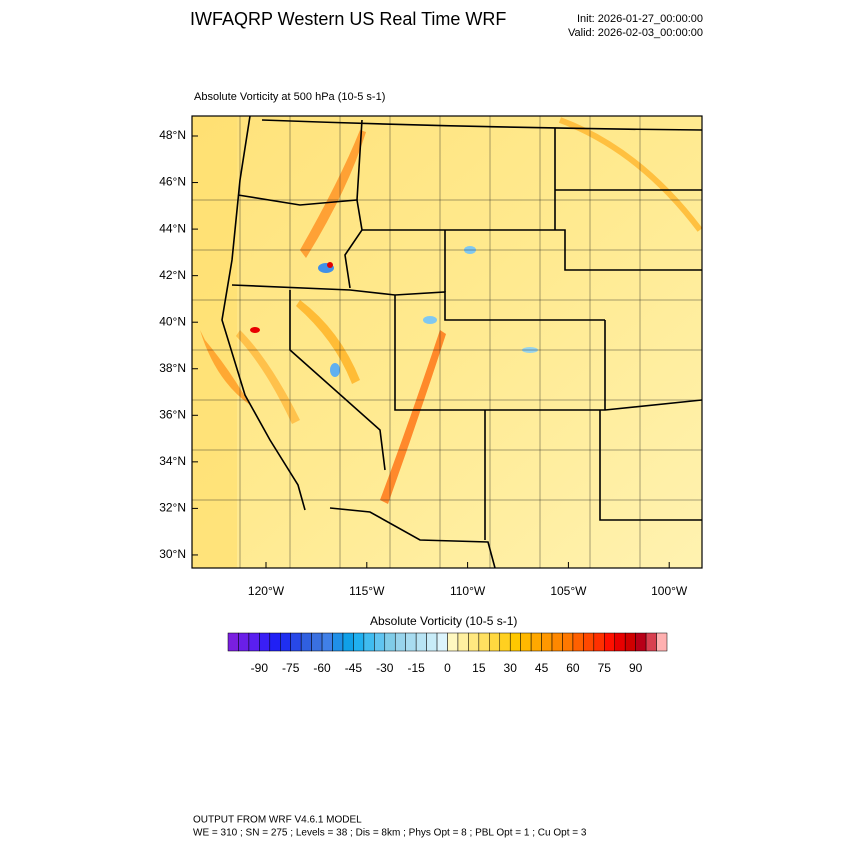 This screenshot has height=850, width=850. What do you see at coordinates (635, 33) in the screenshot?
I see `valid-time: Valid: 2026-02-03_00:00:00` at bounding box center [635, 33].